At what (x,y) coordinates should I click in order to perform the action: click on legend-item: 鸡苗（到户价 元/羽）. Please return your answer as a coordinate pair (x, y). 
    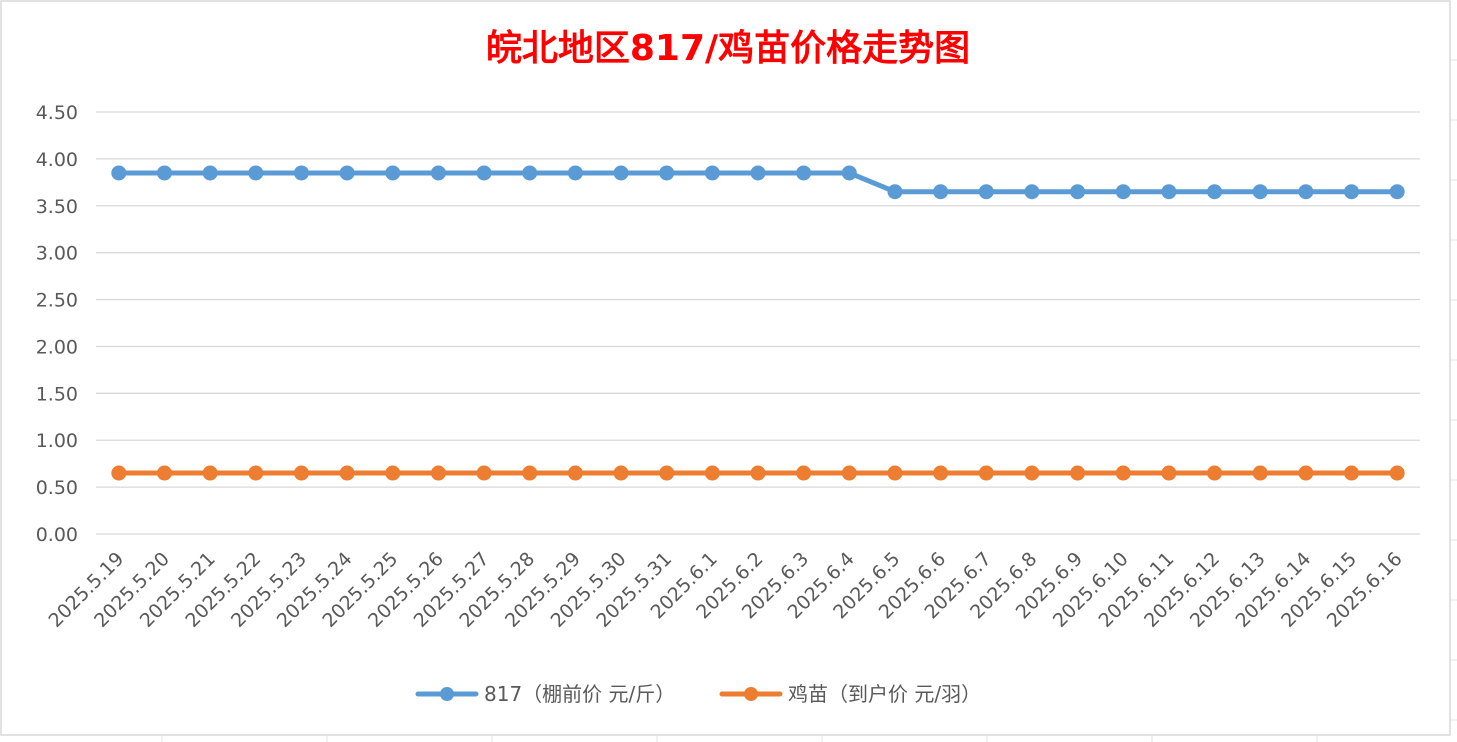
    Looking at the image, I should click on (850, 694).